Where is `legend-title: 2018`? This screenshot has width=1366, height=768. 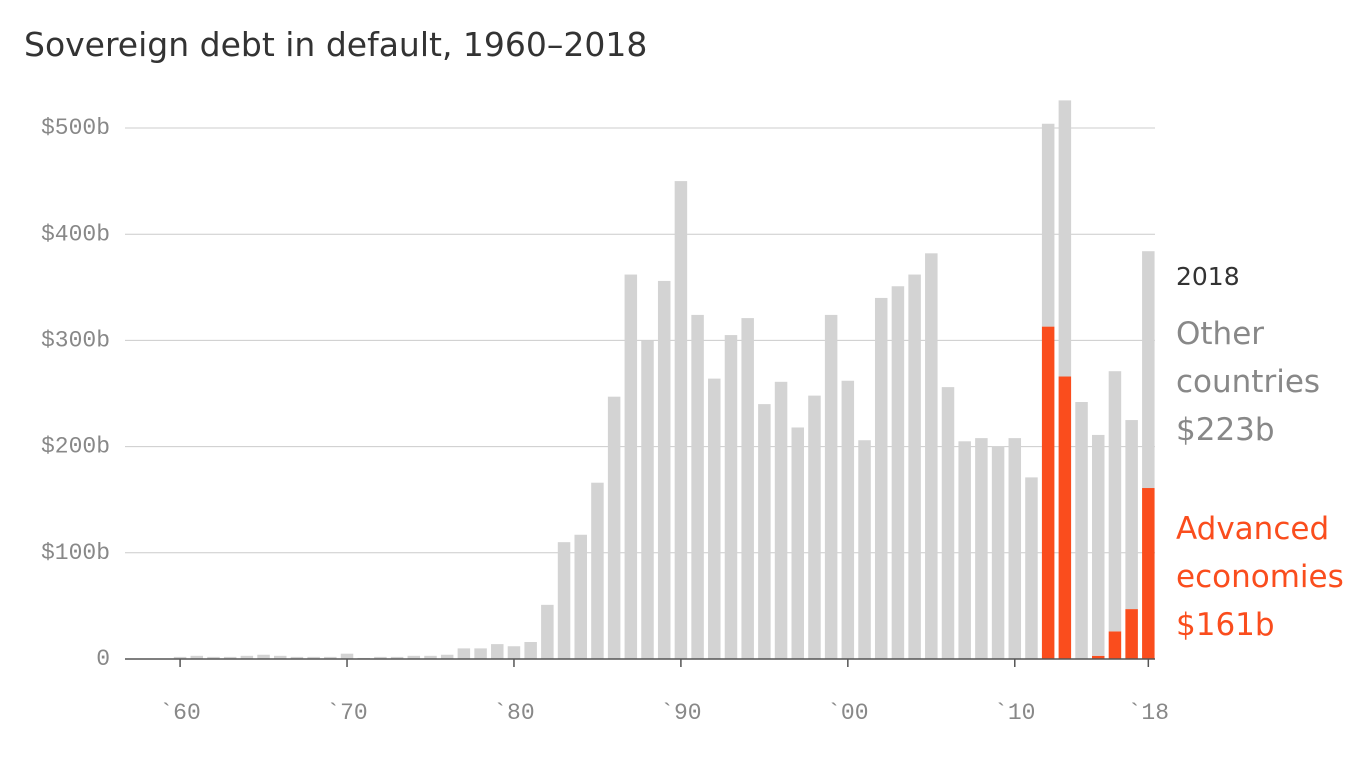
legend-title: 2018 is located at coordinates (1208, 276).